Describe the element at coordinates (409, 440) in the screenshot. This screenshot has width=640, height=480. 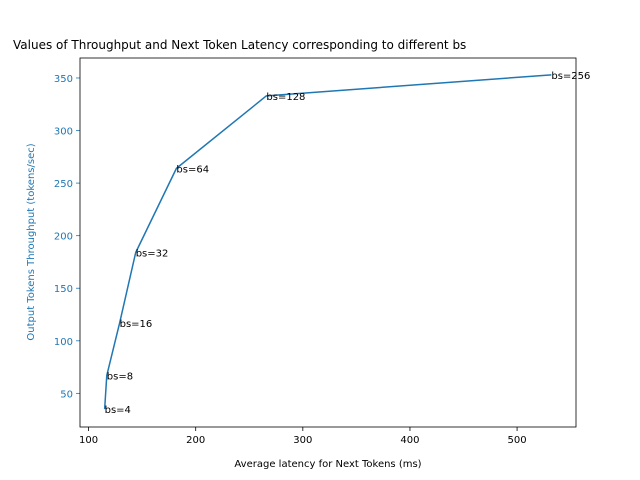
I see `x-tick-label: 400` at that location.